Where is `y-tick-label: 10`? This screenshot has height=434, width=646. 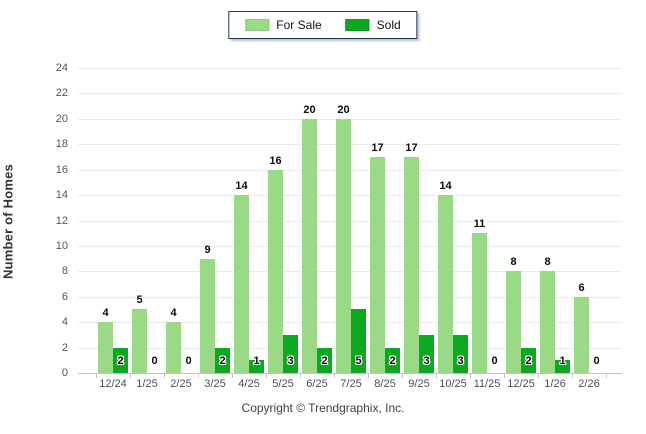
y-tick-label: 10 is located at coordinates (61, 245).